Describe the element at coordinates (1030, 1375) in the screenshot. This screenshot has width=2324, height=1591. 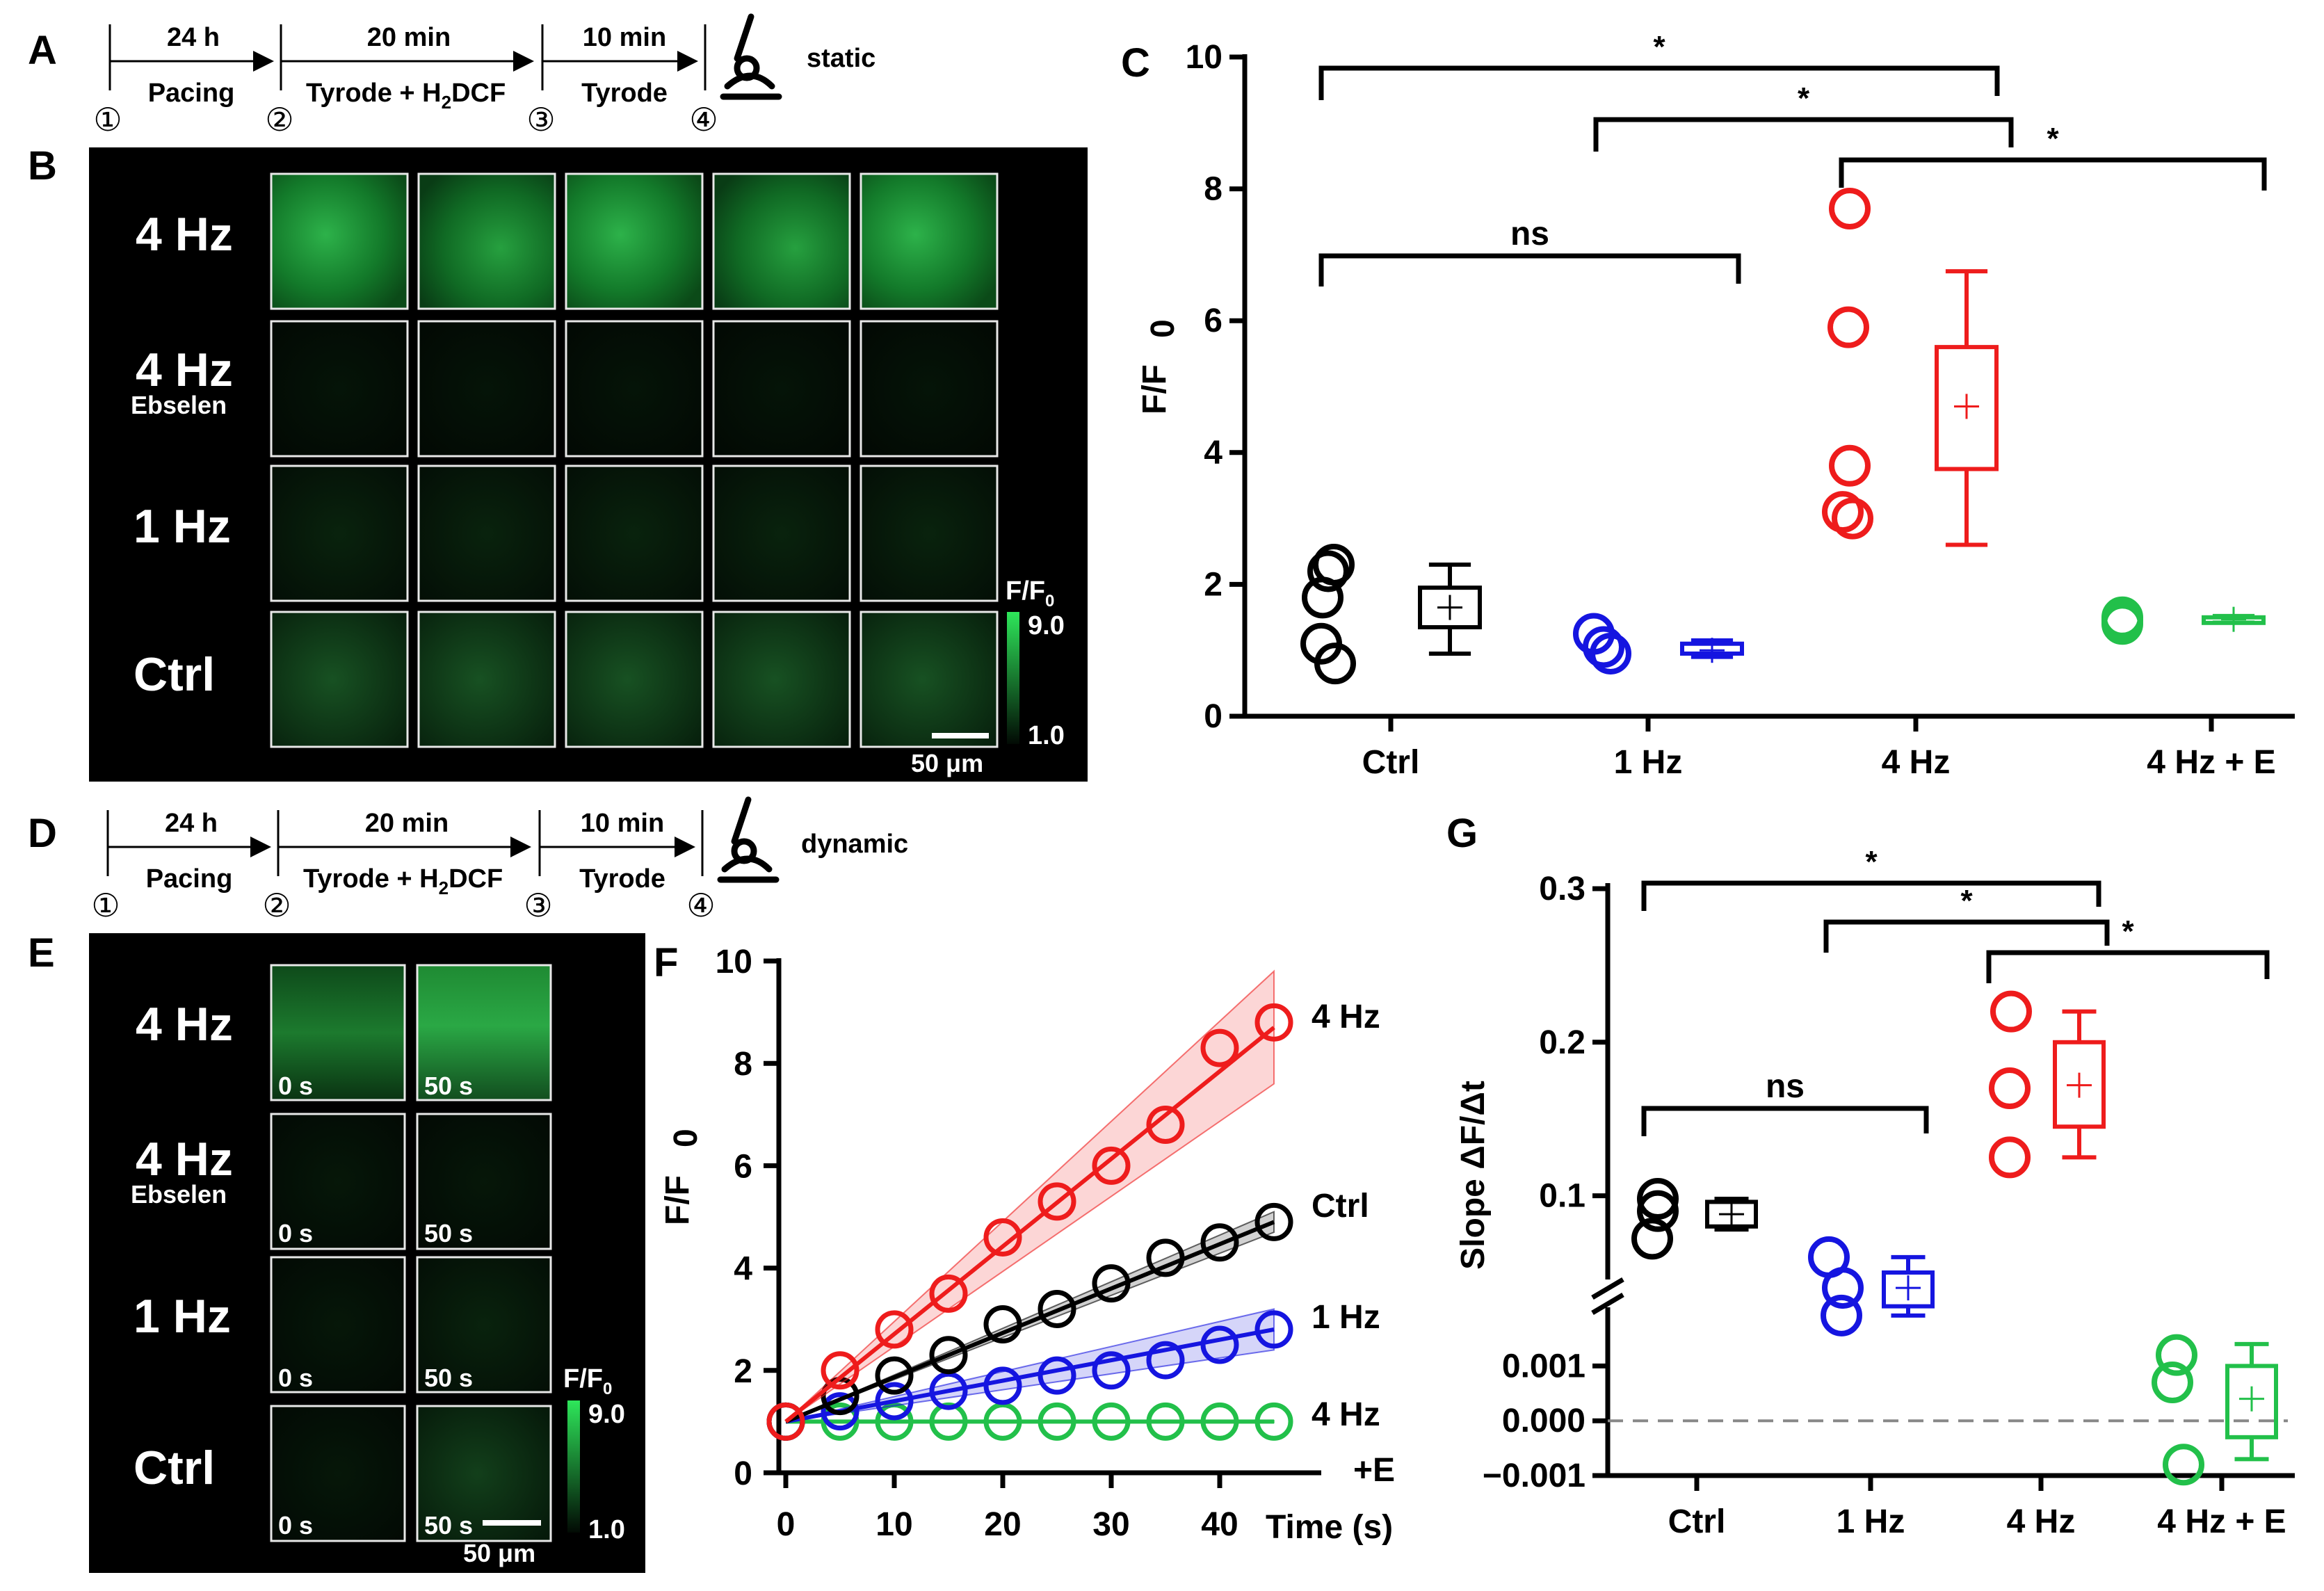
I see `fit-line` at that location.